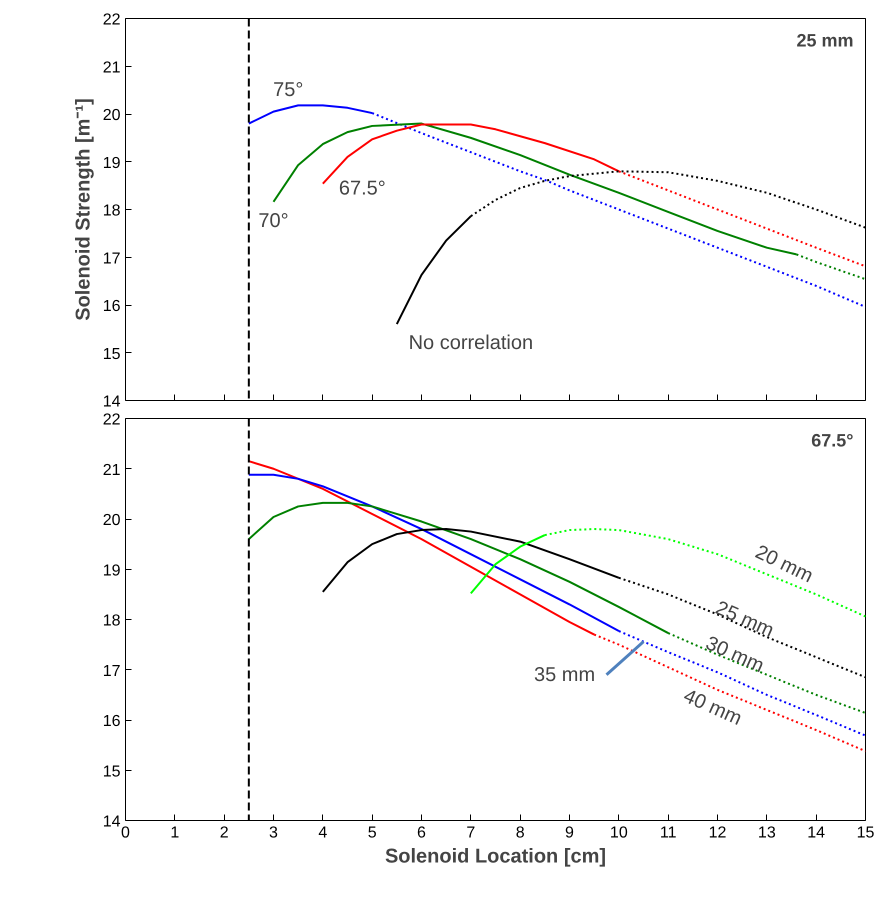 This screenshot has width=881, height=911. What do you see at coordinates (421, 833) in the screenshot?
I see `x-tick-label: 6` at bounding box center [421, 833].